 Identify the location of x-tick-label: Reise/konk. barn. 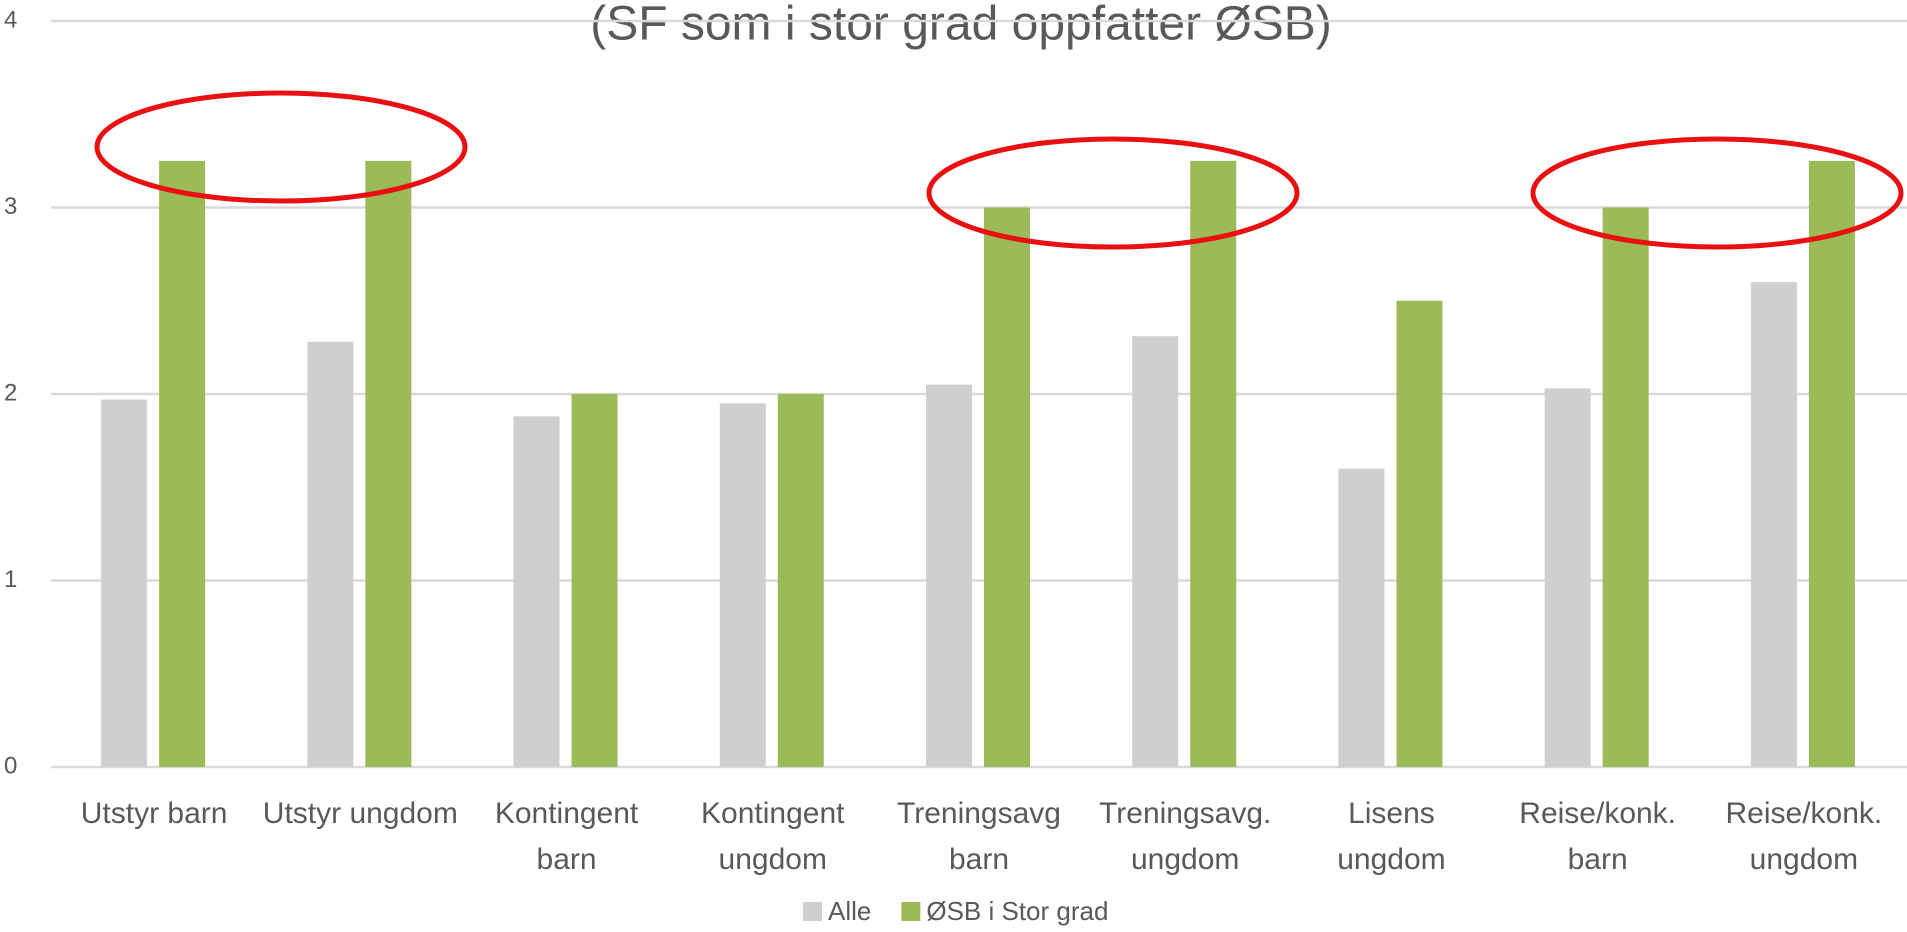
(1598, 836).